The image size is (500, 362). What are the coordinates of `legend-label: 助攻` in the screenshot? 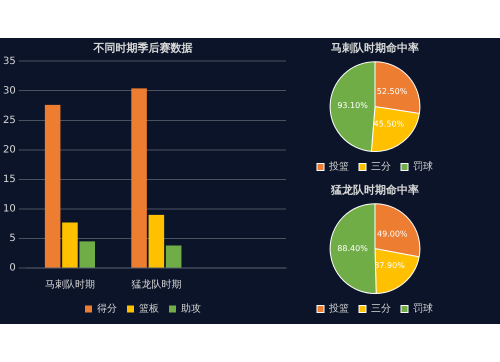 It's located at (191, 308).